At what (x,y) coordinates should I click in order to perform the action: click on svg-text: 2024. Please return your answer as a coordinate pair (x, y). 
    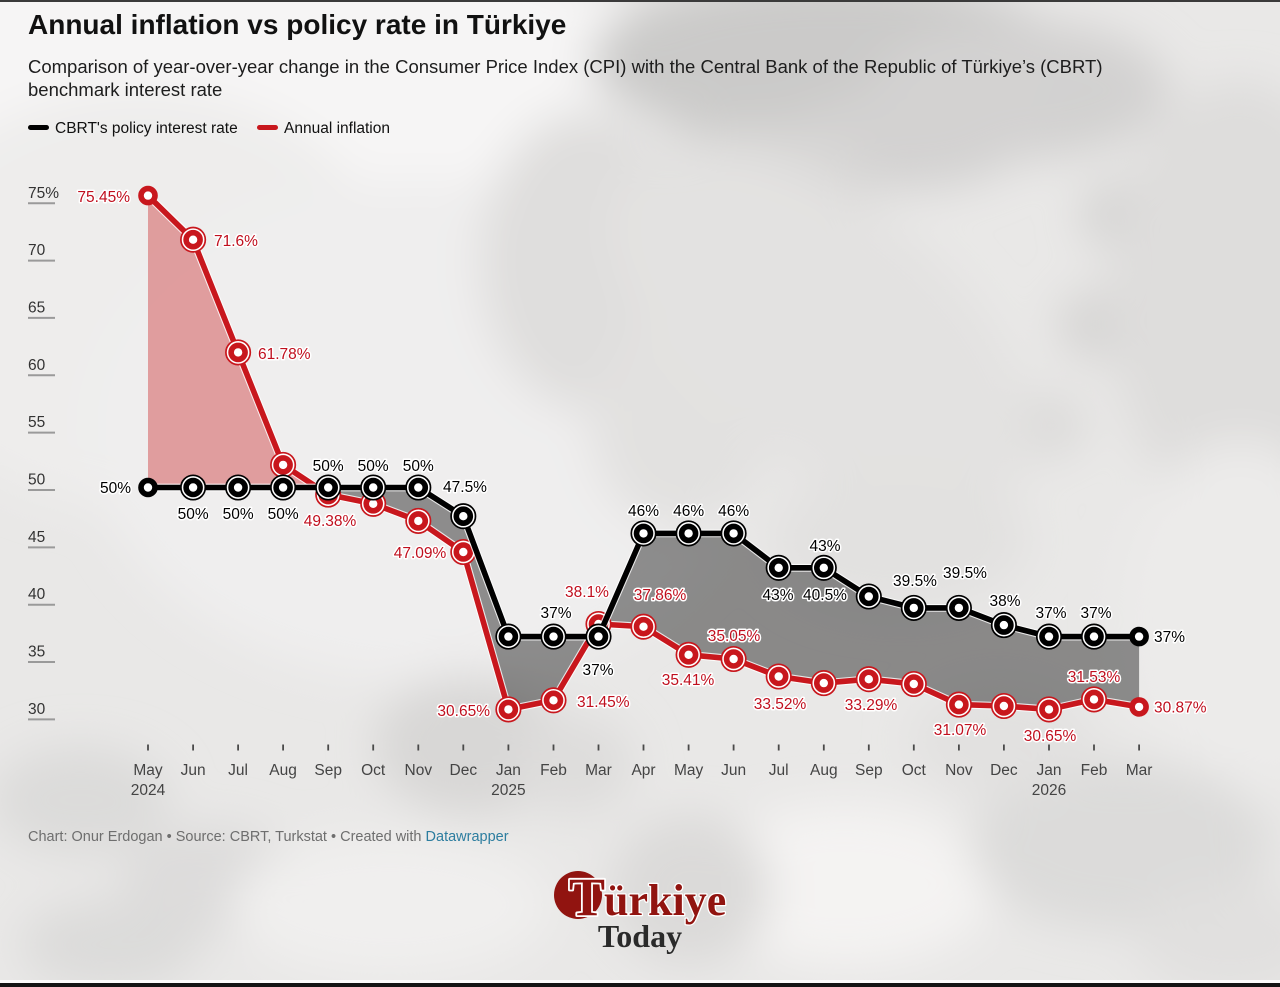
    Looking at the image, I should click on (148, 790).